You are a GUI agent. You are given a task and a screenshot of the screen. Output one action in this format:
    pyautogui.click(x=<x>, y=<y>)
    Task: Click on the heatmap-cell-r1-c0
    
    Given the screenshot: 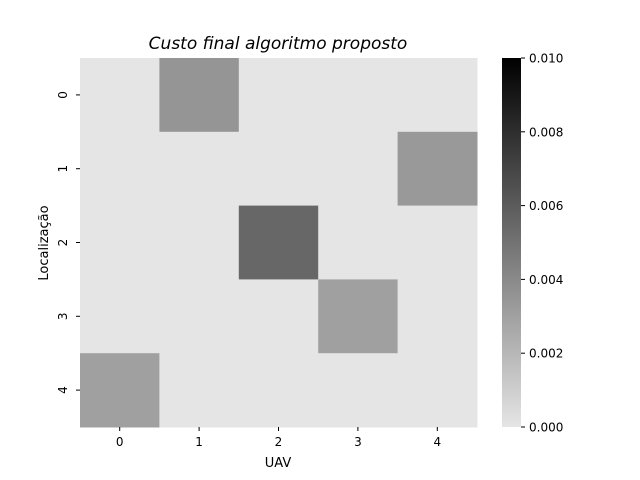 What is the action you would take?
    pyautogui.click(x=120, y=169)
    